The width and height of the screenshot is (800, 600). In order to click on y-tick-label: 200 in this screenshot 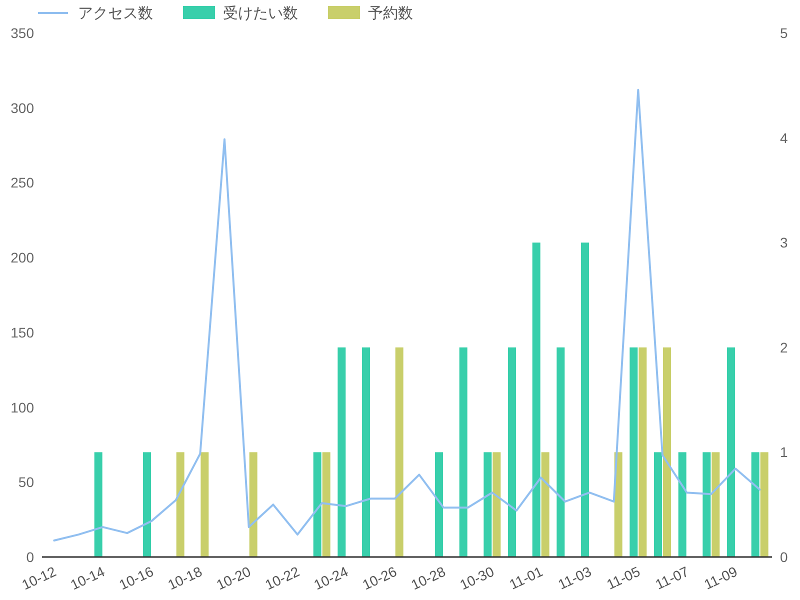, I will do `click(22, 258)`.